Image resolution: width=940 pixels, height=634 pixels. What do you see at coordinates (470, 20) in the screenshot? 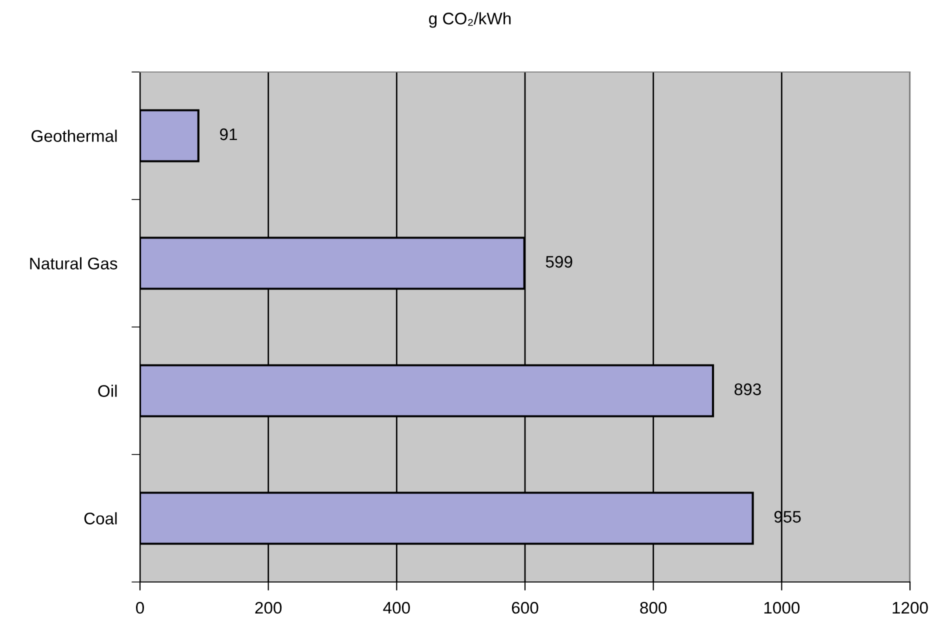
I see `chart-title: g CO₂/kWh` at bounding box center [470, 20].